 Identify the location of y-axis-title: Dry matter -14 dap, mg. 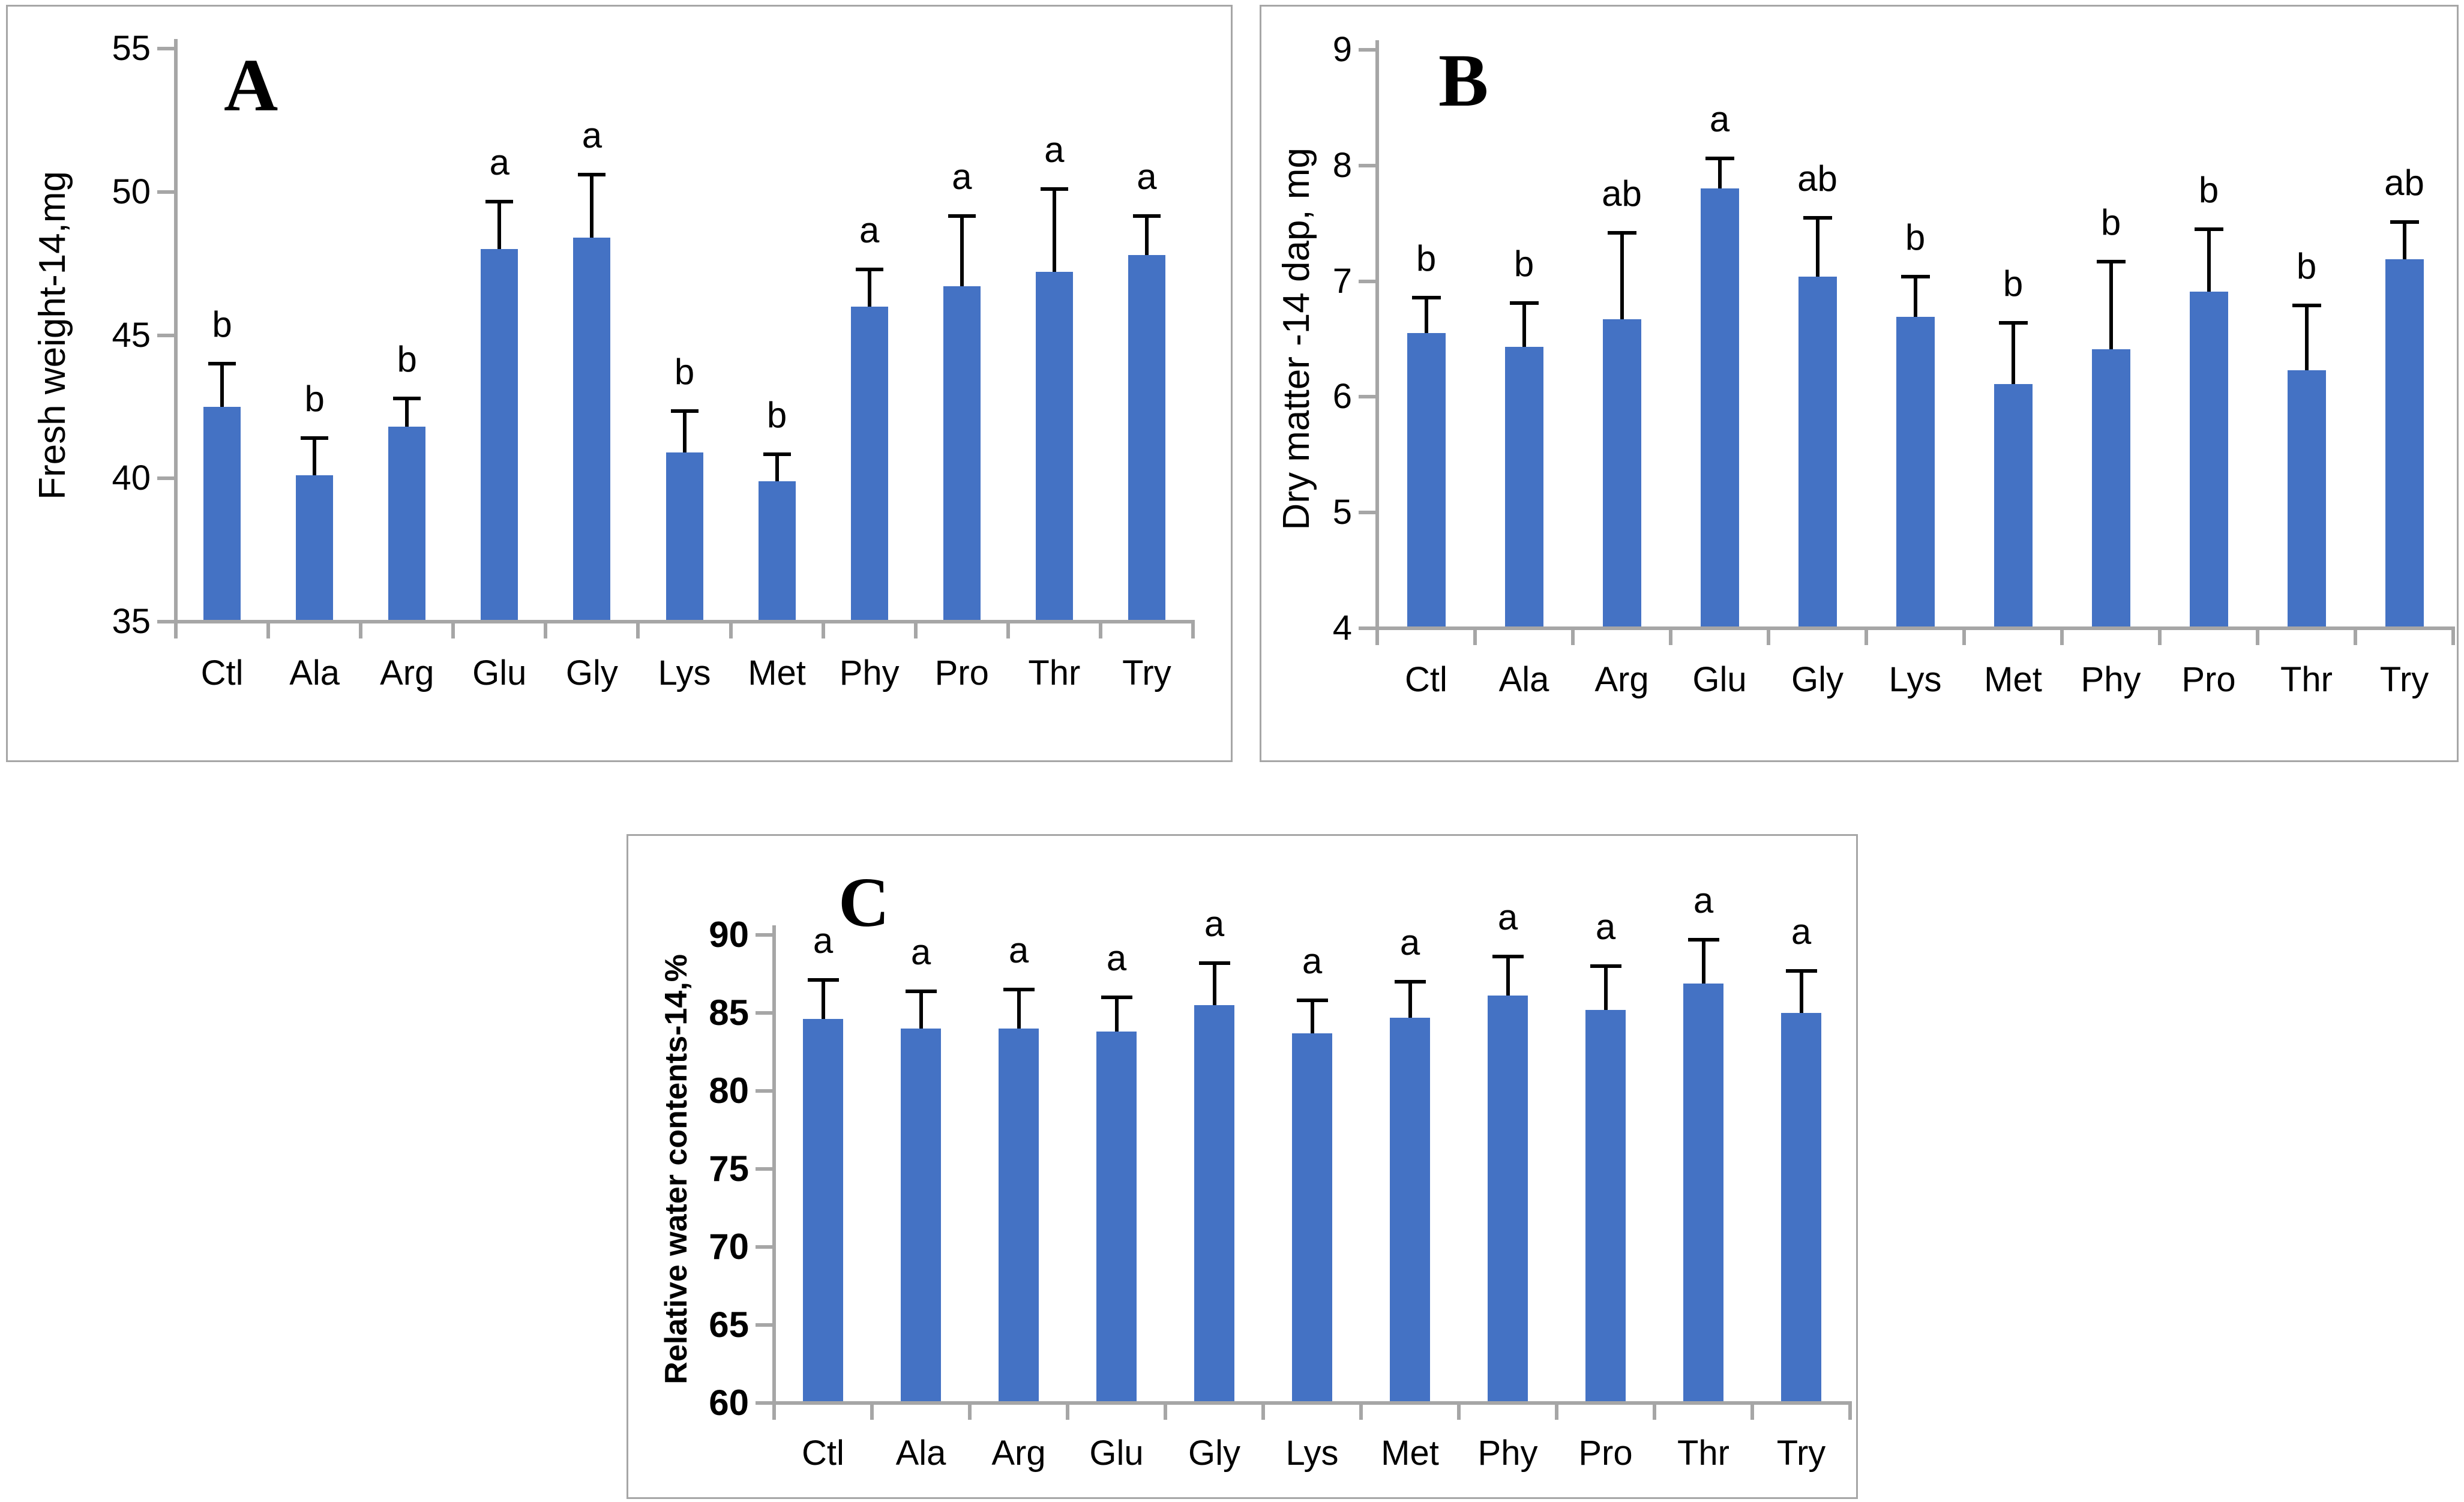
(1296, 339).